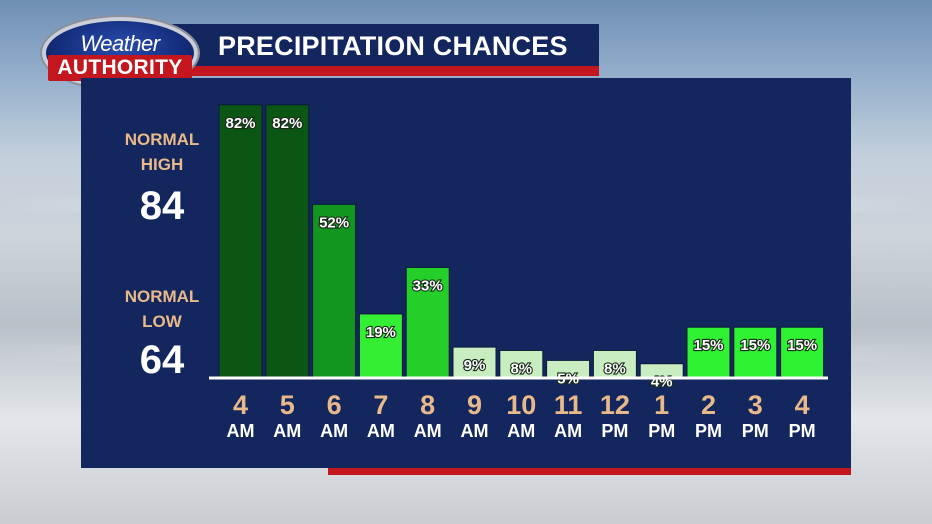  Describe the element at coordinates (428, 285) in the screenshot. I see `bar-value-label: 33%` at that location.